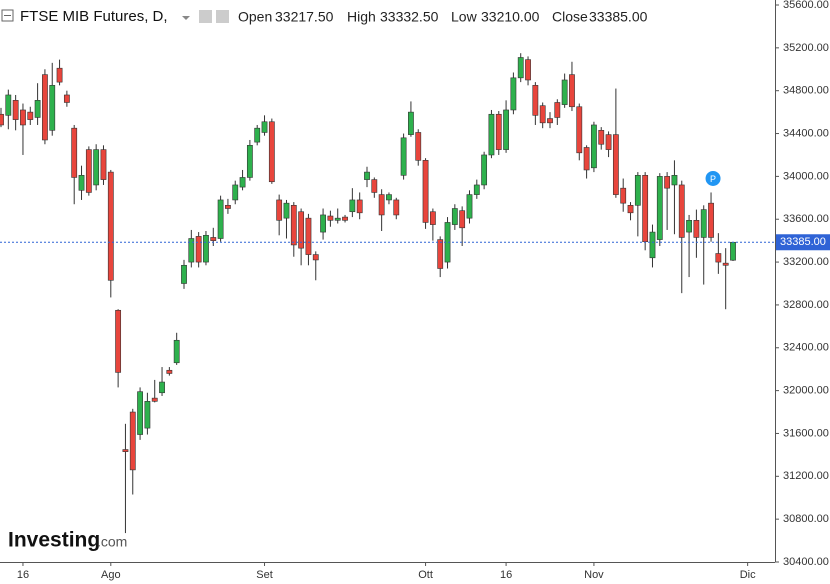 The image size is (830, 584). Describe the element at coordinates (7, 15) in the screenshot. I see `collapse-icon` at that location.